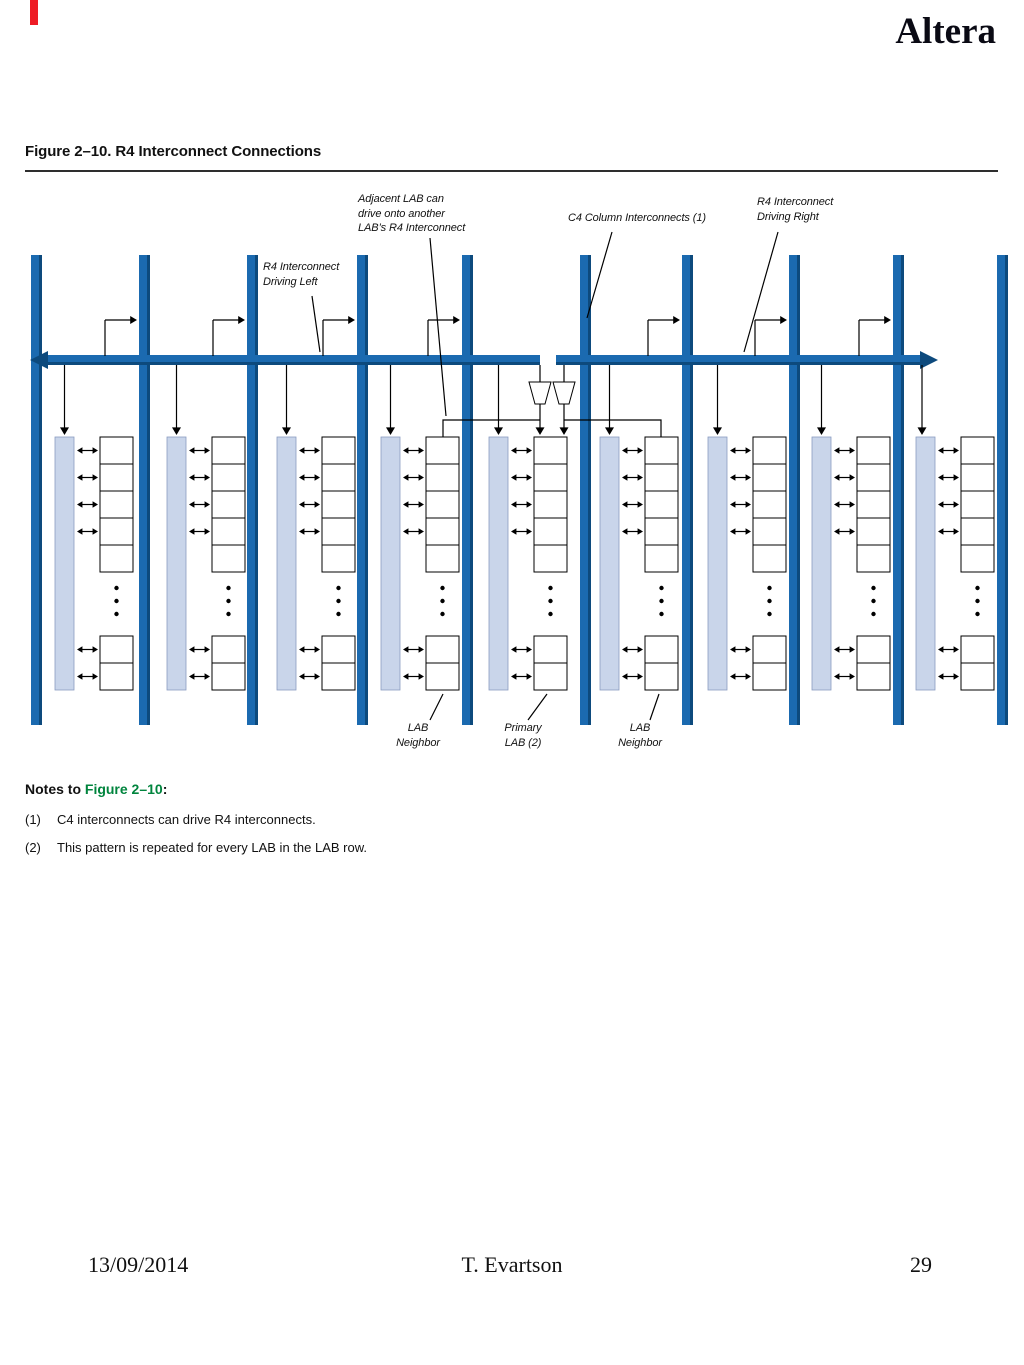 The width and height of the screenshot is (1024, 1365). What do you see at coordinates (537, 707) in the screenshot?
I see `leader-line` at bounding box center [537, 707].